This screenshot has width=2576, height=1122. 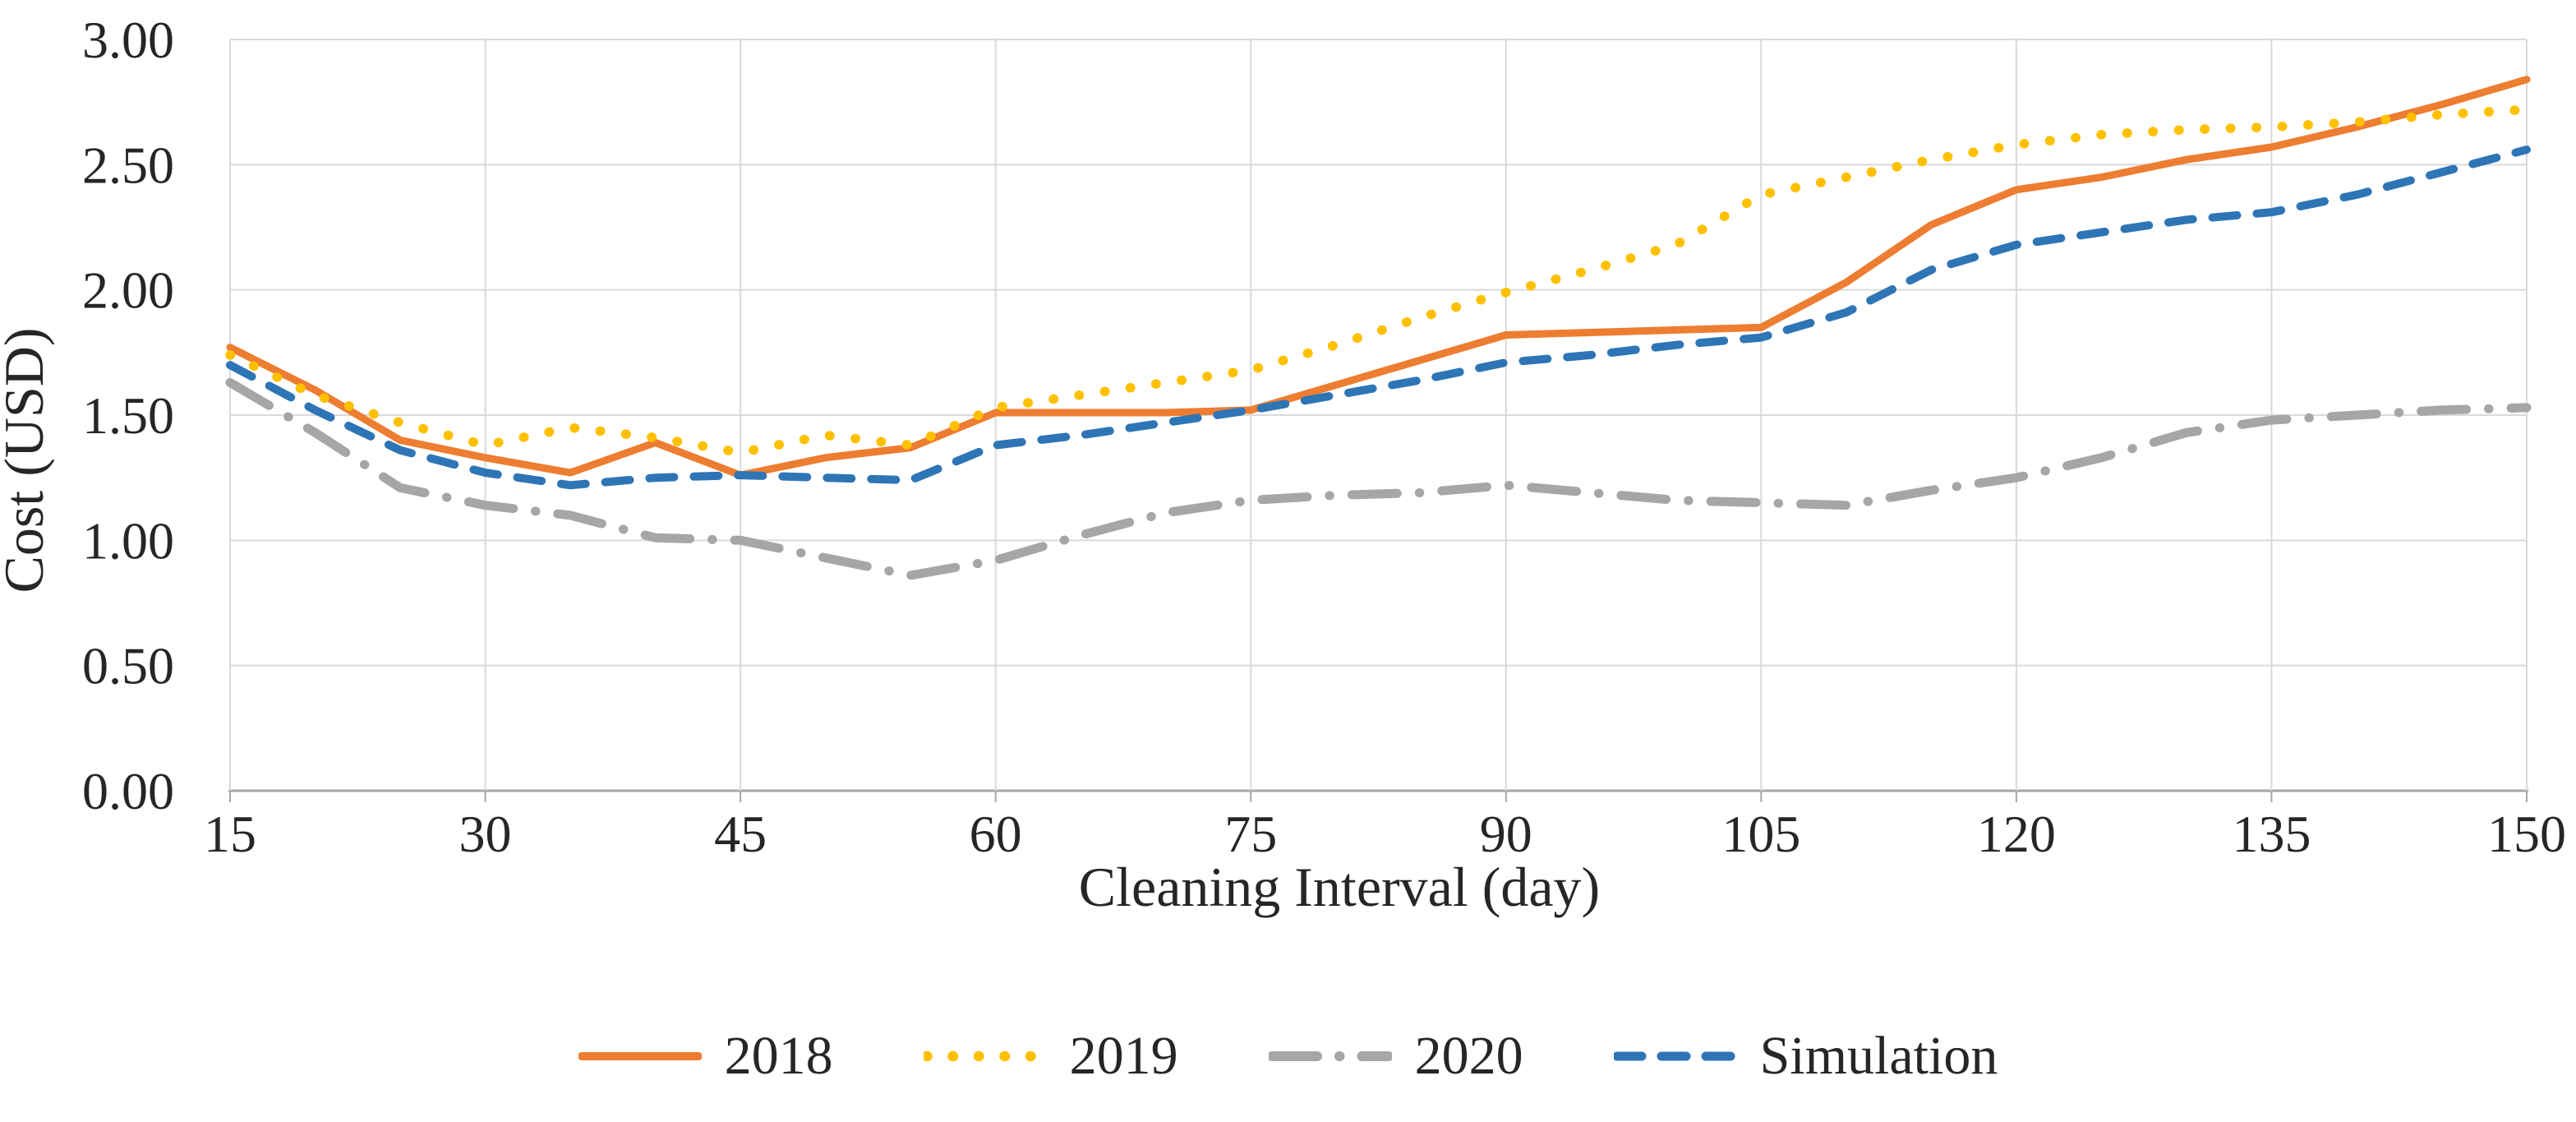 What do you see at coordinates (2016, 834) in the screenshot?
I see `svg-text: 120` at bounding box center [2016, 834].